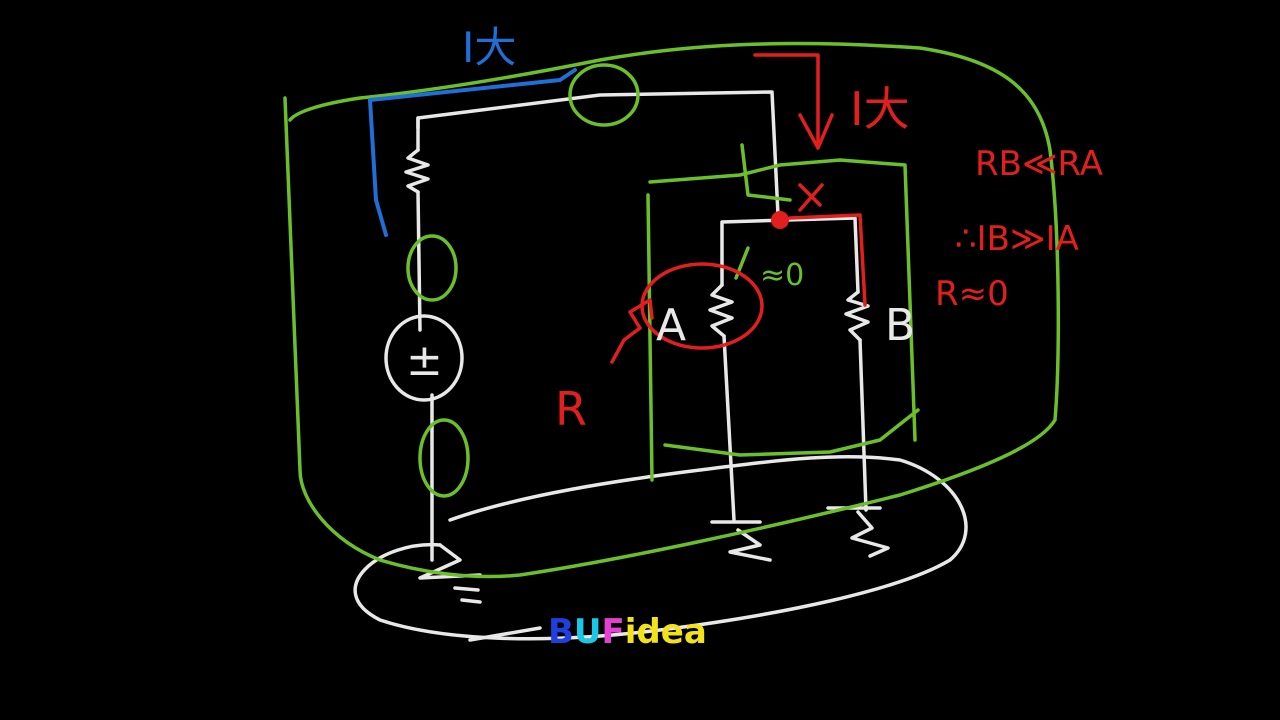  I want to click on source-symbol-label: ±, so click(424, 360).